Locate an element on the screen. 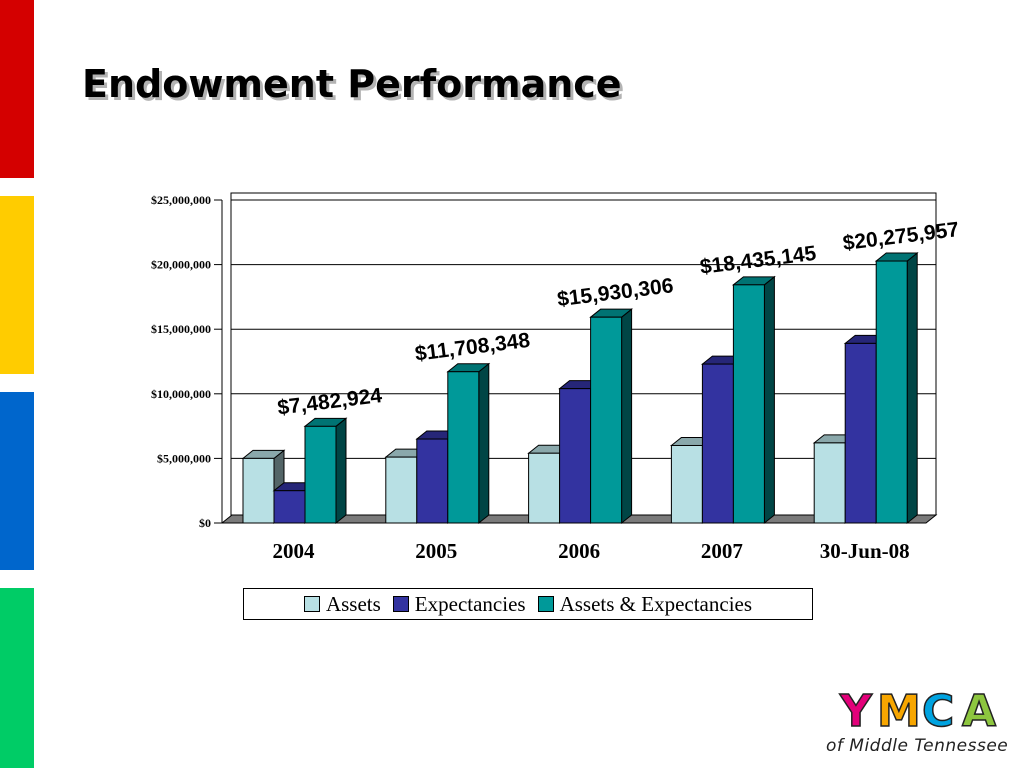  logo-letter: M is located at coordinates (899, 711).